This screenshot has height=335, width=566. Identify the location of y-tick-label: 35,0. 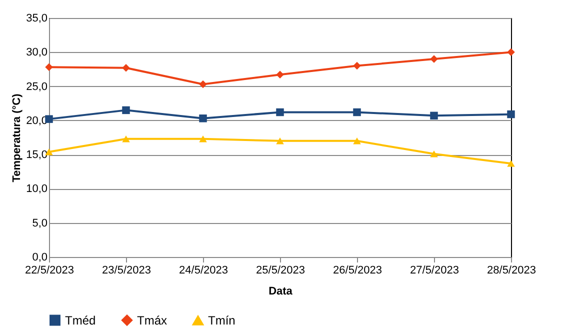
(37, 18).